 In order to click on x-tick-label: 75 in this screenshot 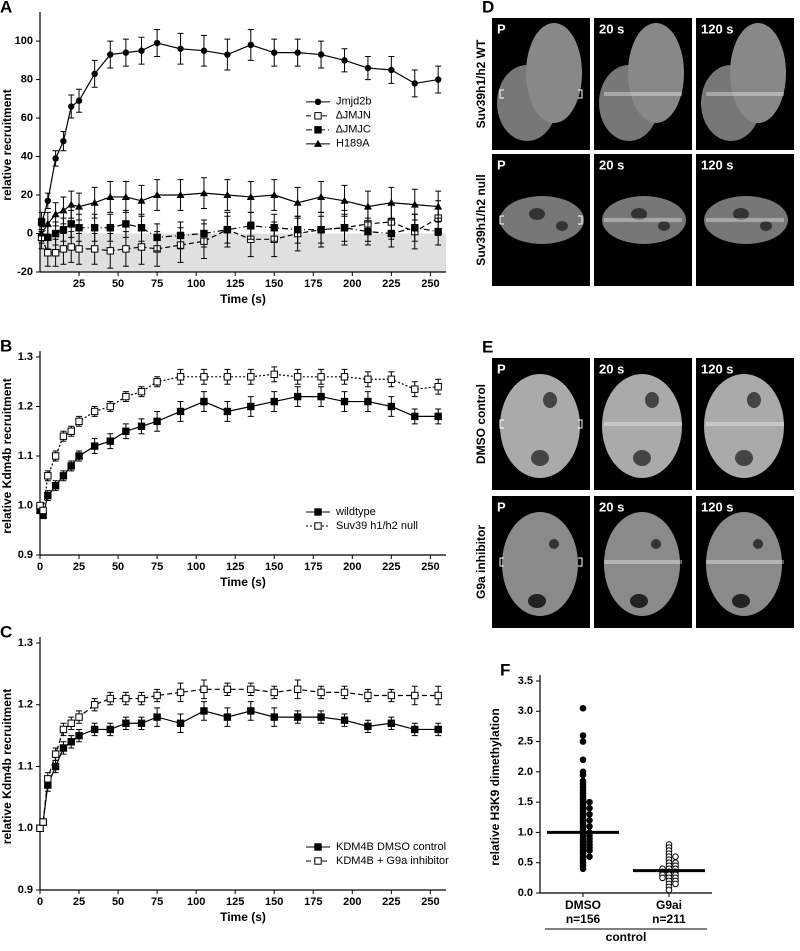, I will do `click(157, 284)`.